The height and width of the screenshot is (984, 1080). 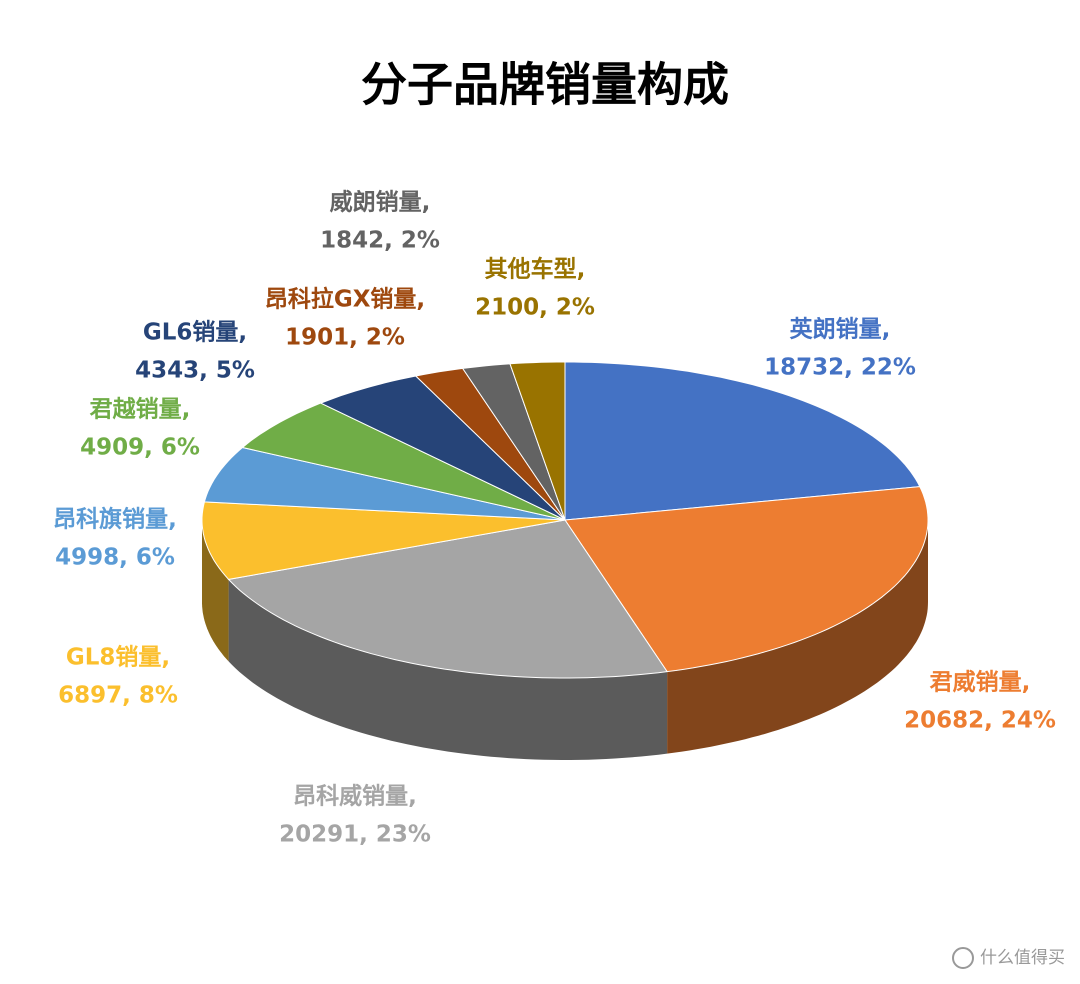 What do you see at coordinates (355, 835) in the screenshot?
I see `data-label: 20291, 23%` at bounding box center [355, 835].